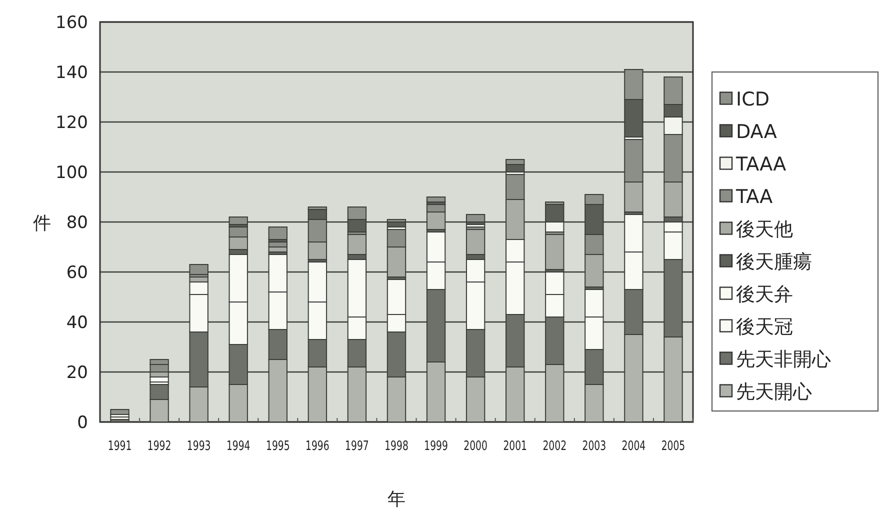 The height and width of the screenshot is (518, 884). What do you see at coordinates (753, 99) in the screenshot?
I see `legend-label: ICD` at bounding box center [753, 99].